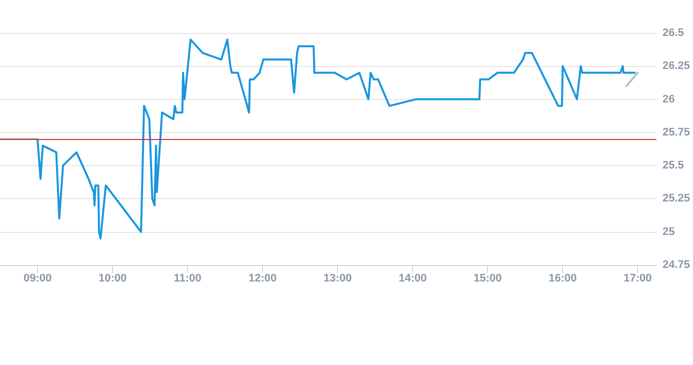  What do you see at coordinates (488, 278) in the screenshot?
I see `x-tick-label: 15:00` at bounding box center [488, 278].